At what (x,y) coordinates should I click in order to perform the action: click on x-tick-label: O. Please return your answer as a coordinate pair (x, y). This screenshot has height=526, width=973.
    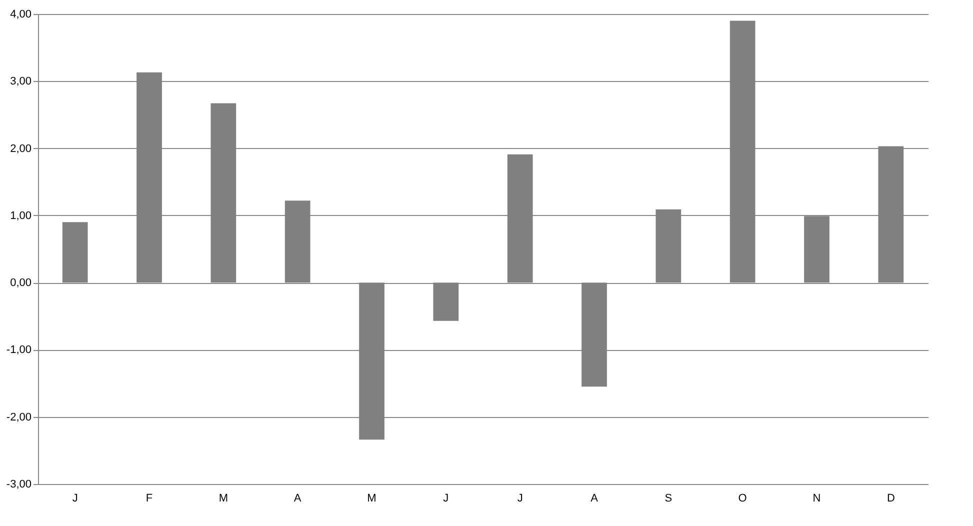
    Looking at the image, I should click on (743, 498).